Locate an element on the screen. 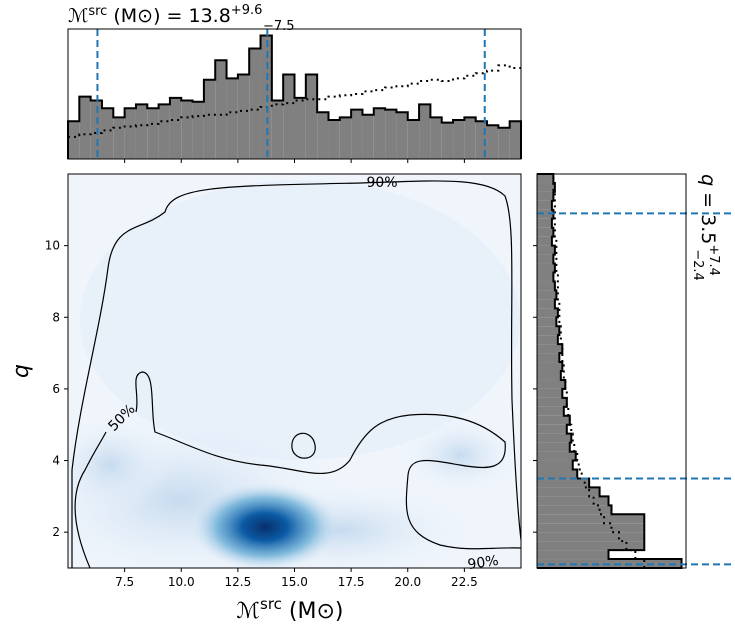  y-tick-label: 6 is located at coordinates (56, 389).